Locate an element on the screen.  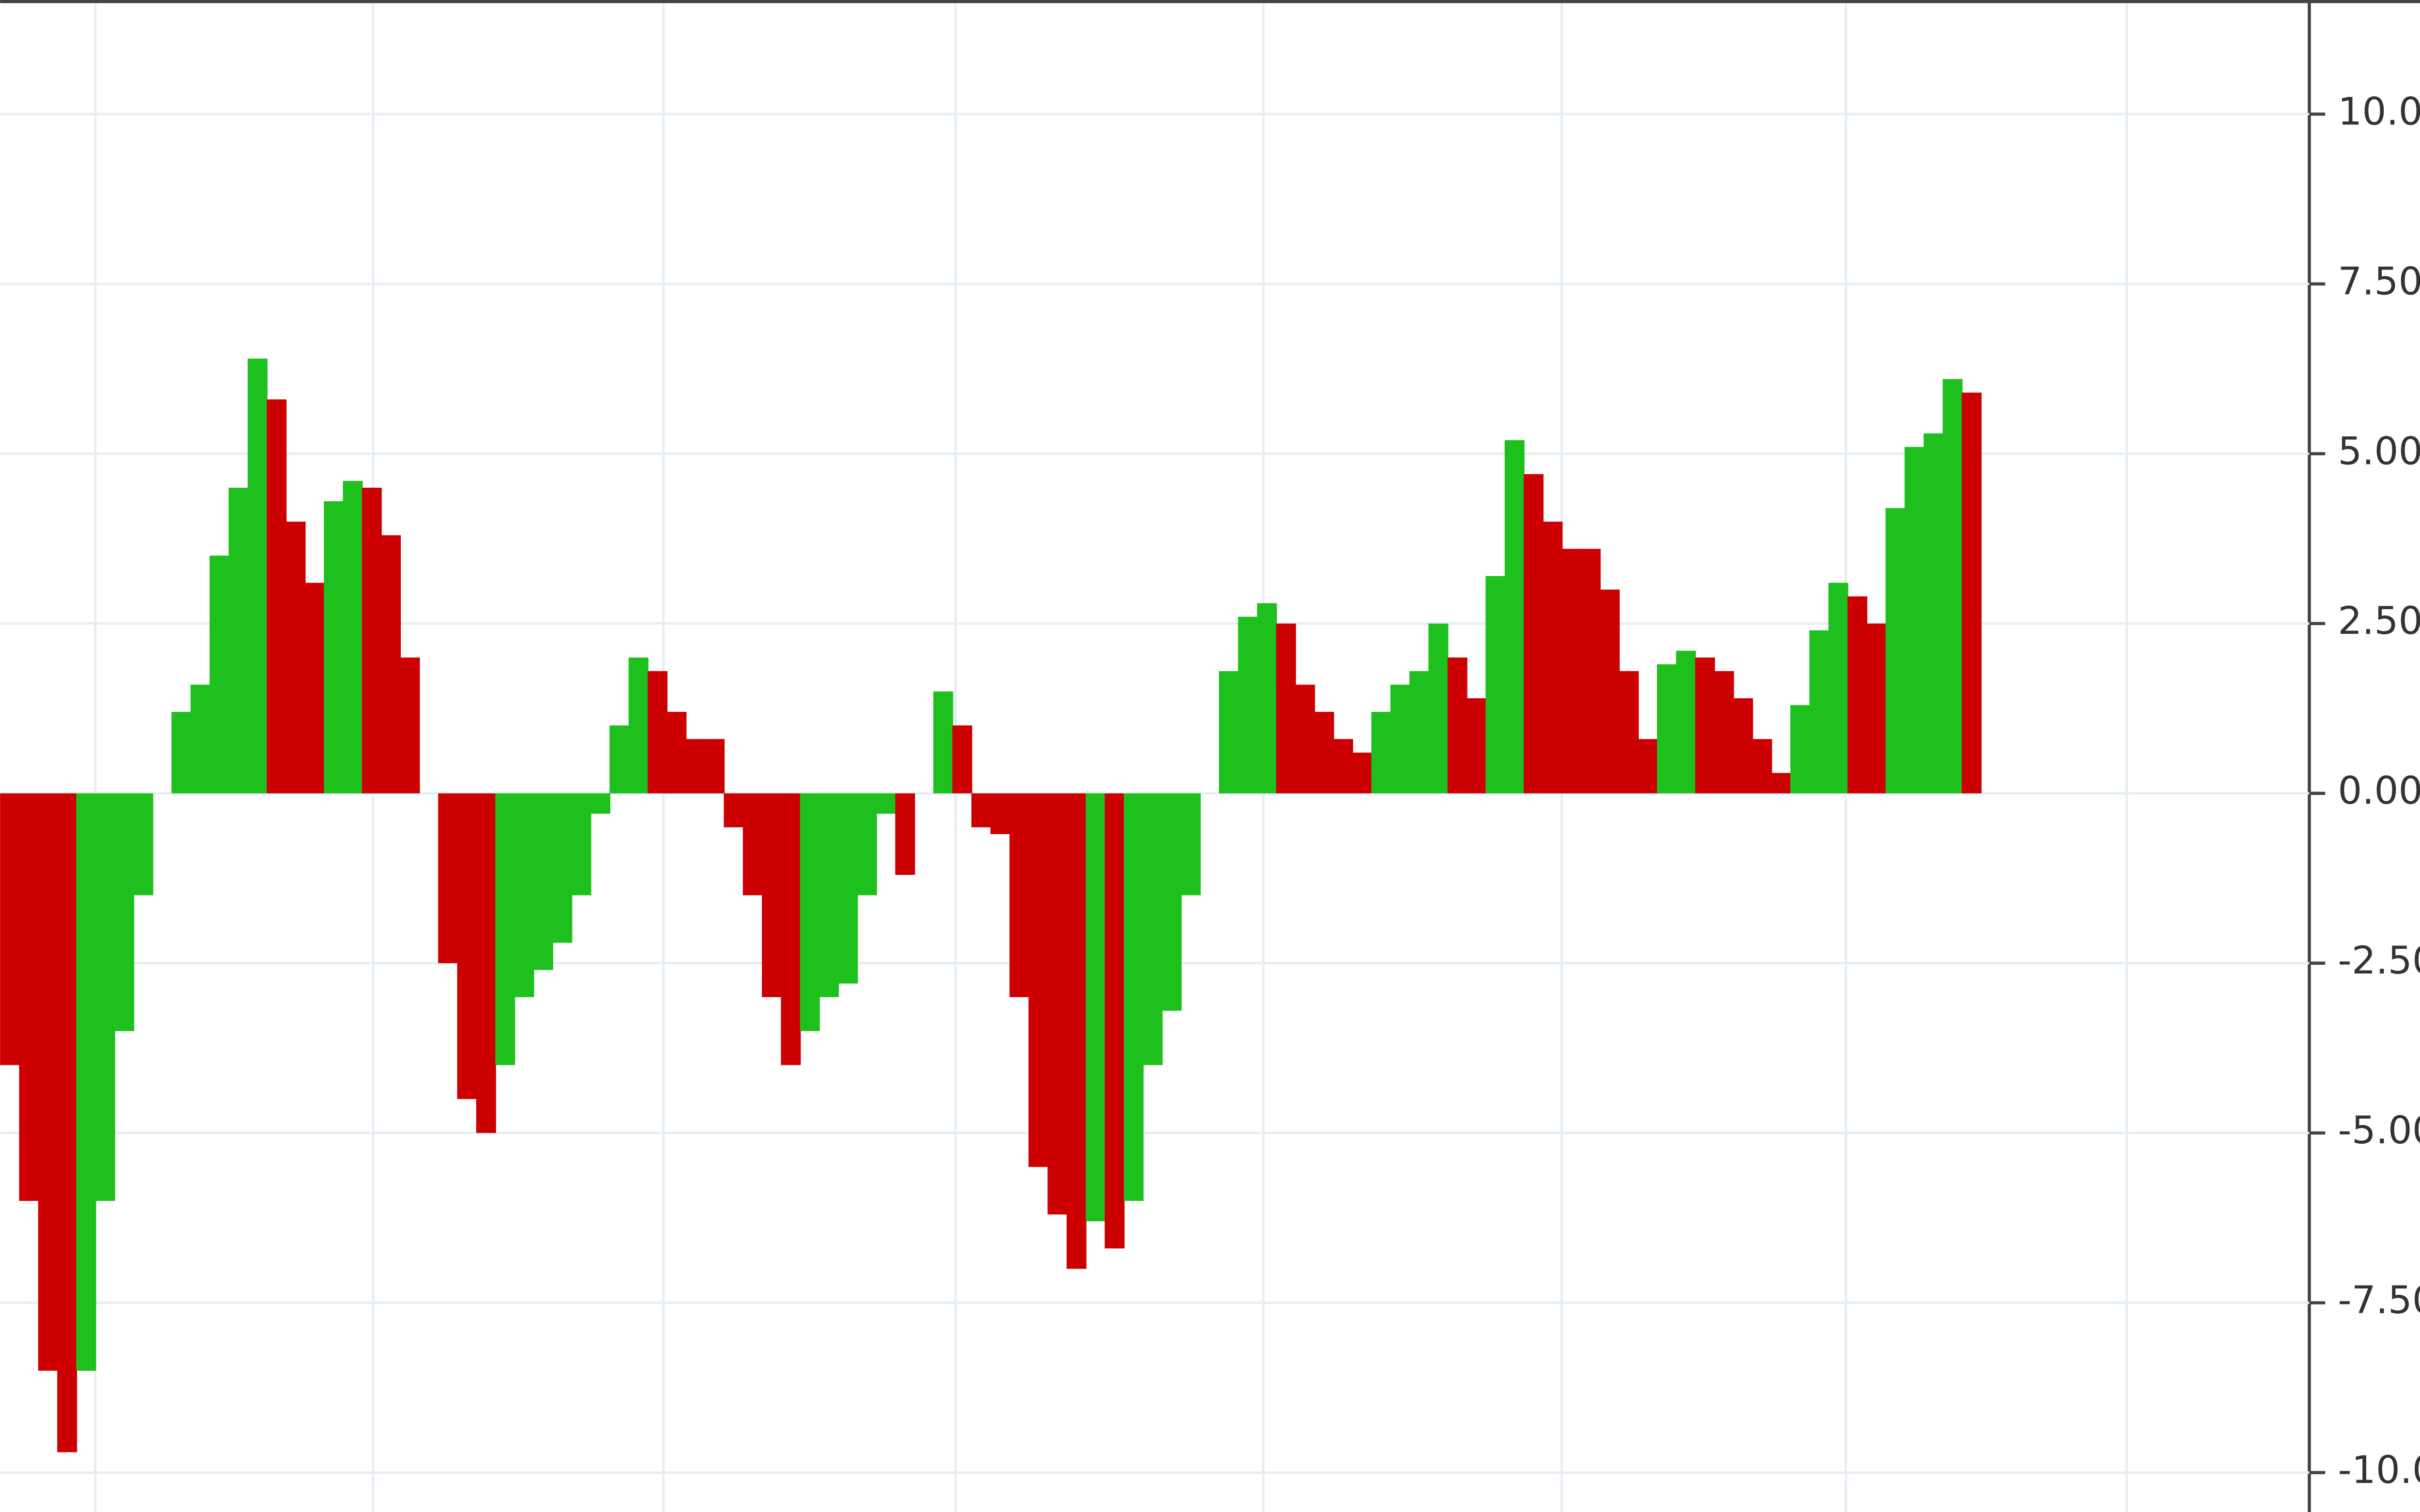
y-tick-label: 0.00 is located at coordinates (2379, 790).